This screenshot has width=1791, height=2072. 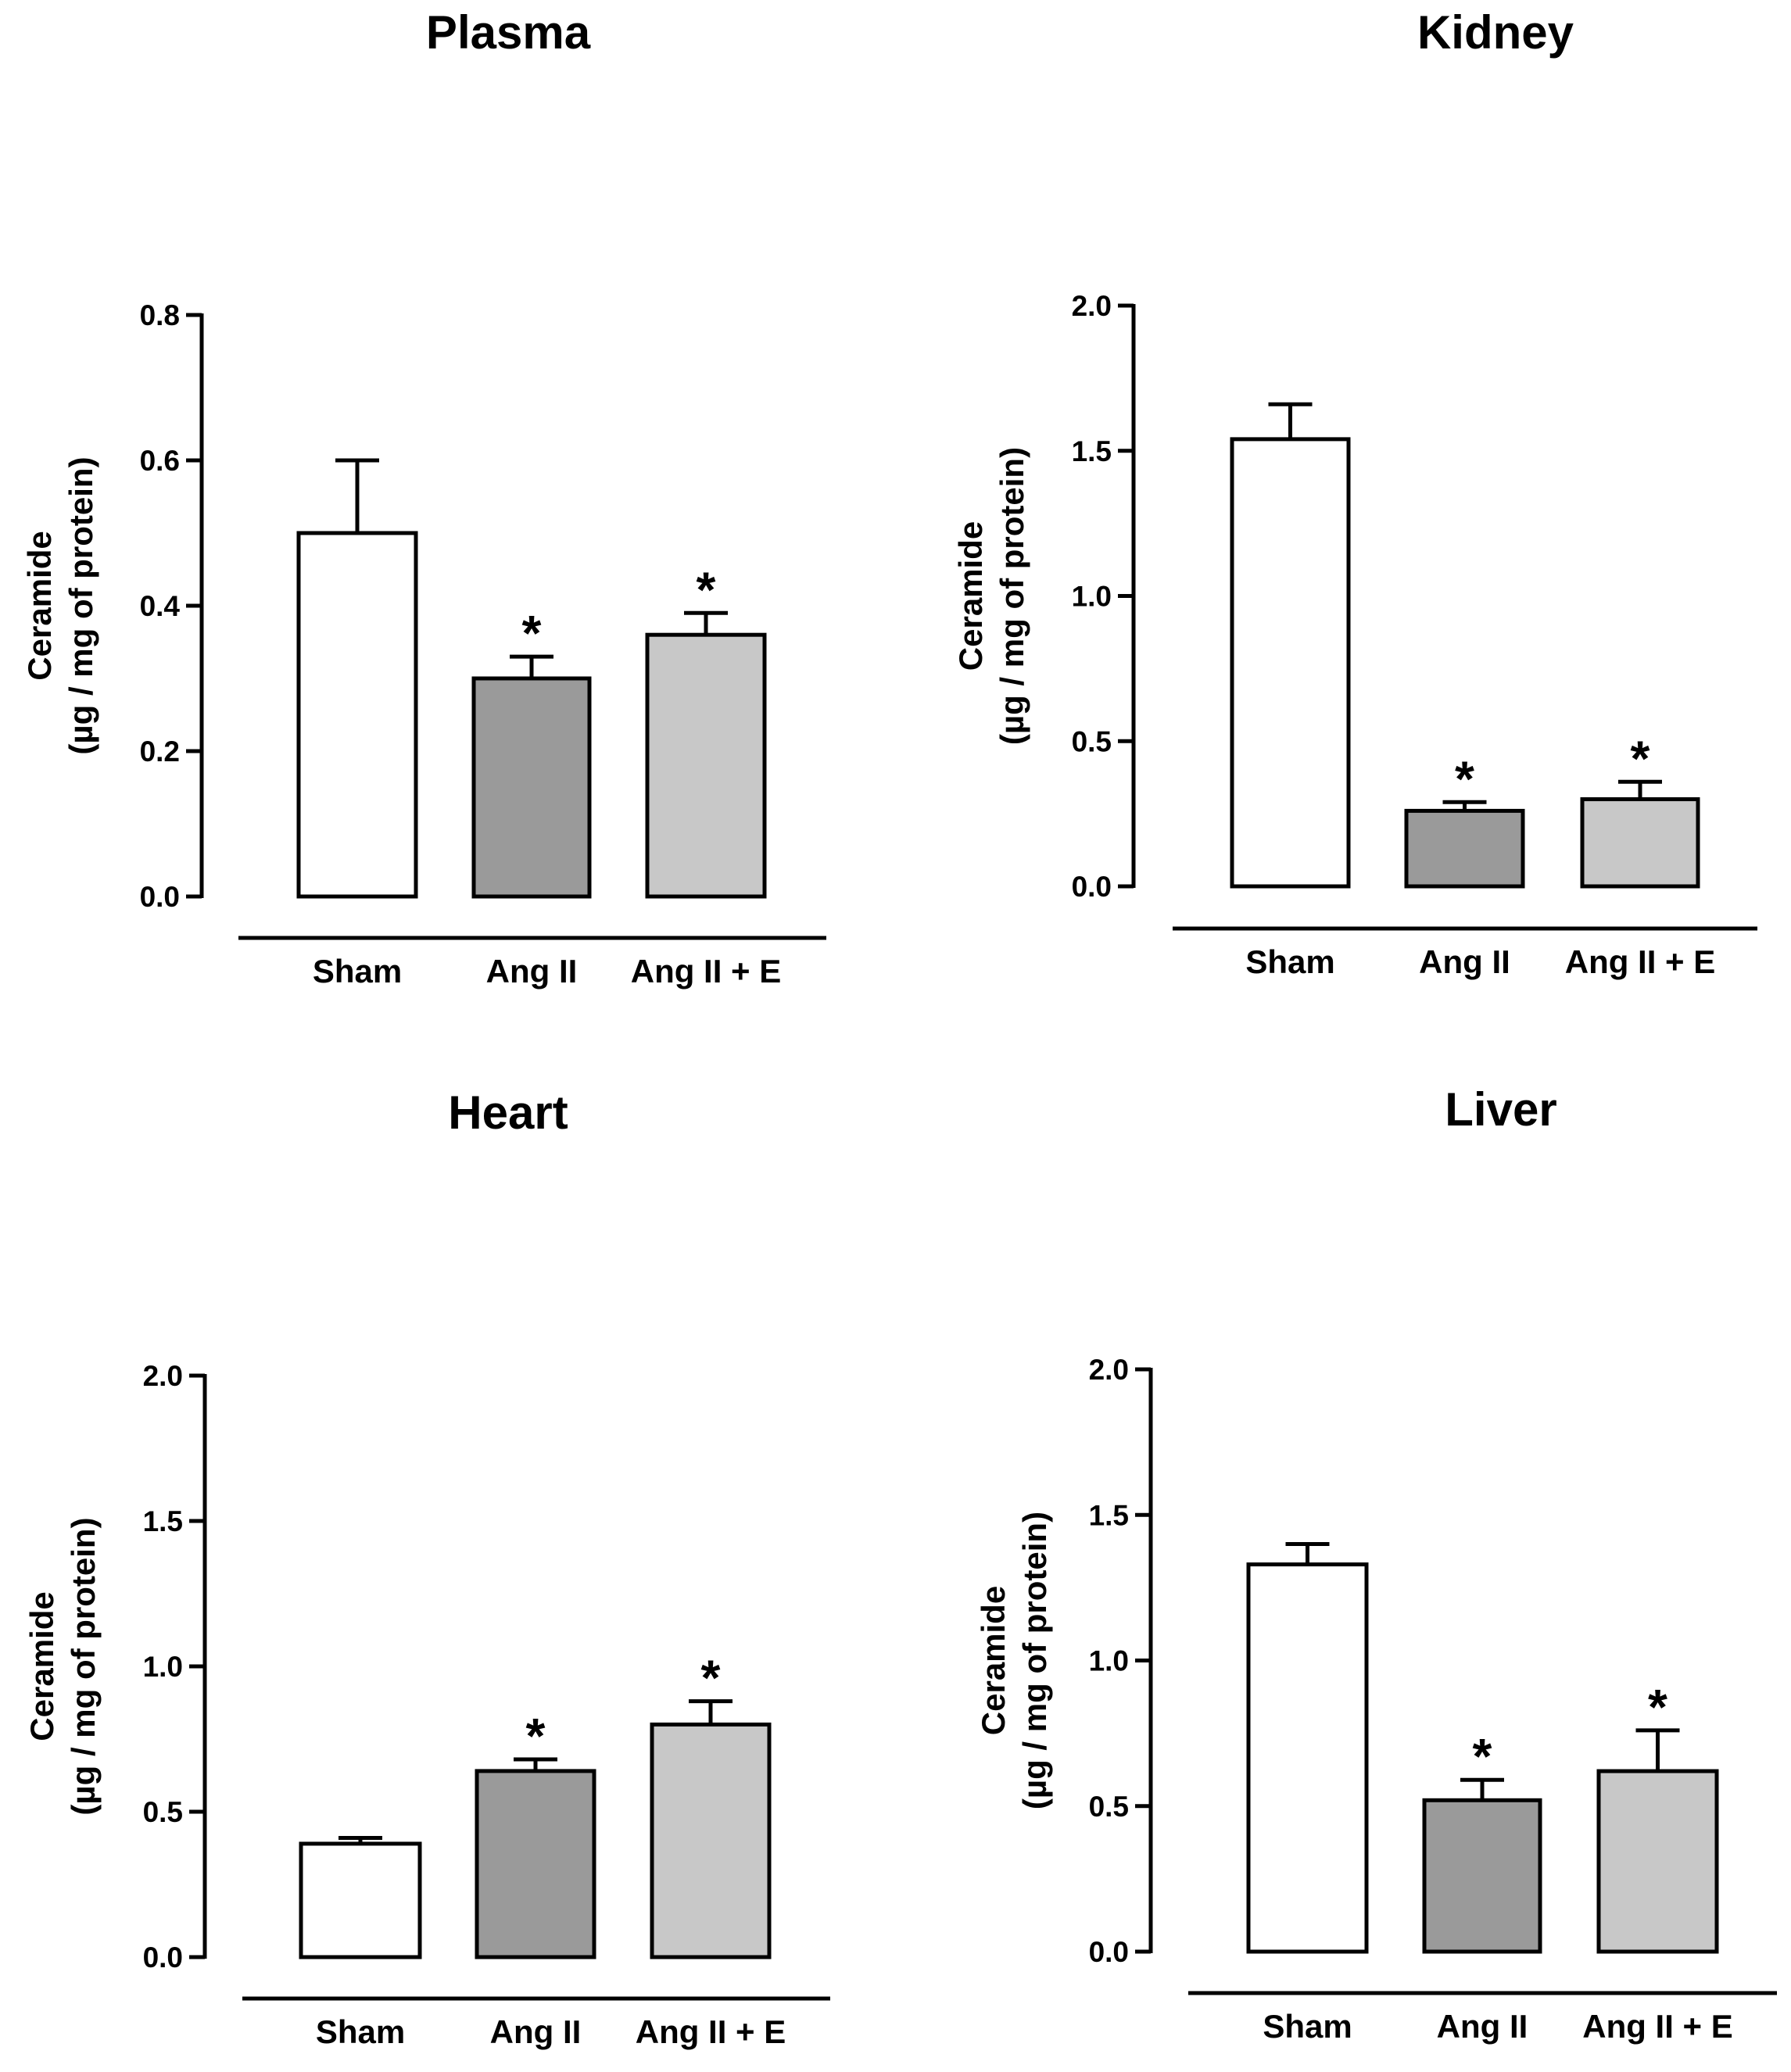 What do you see at coordinates (160, 751) in the screenshot?
I see `y-tick-label: 0.2` at bounding box center [160, 751].